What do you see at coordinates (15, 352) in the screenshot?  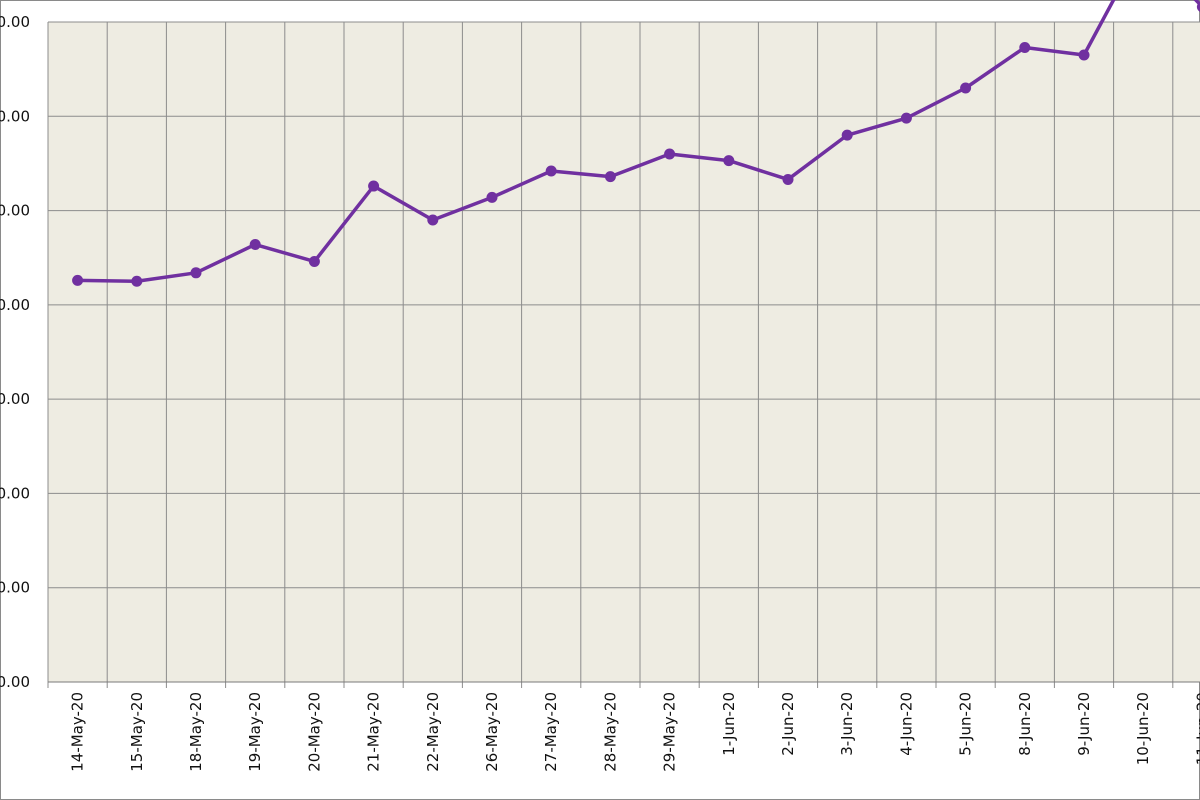 I see `y-axis-tick-labels: 0.00 0.00 0.00 0.00 0.00 0.00 0.00 0.00` at bounding box center [15, 352].